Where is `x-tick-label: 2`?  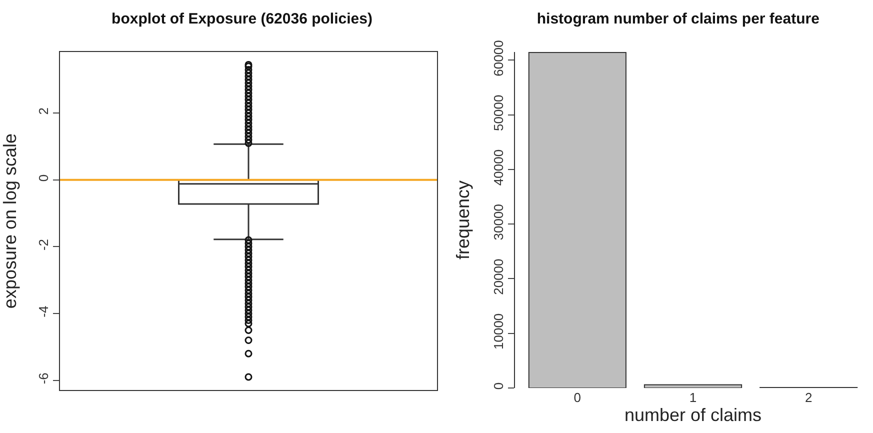 x-tick-label: 2 is located at coordinates (808, 397).